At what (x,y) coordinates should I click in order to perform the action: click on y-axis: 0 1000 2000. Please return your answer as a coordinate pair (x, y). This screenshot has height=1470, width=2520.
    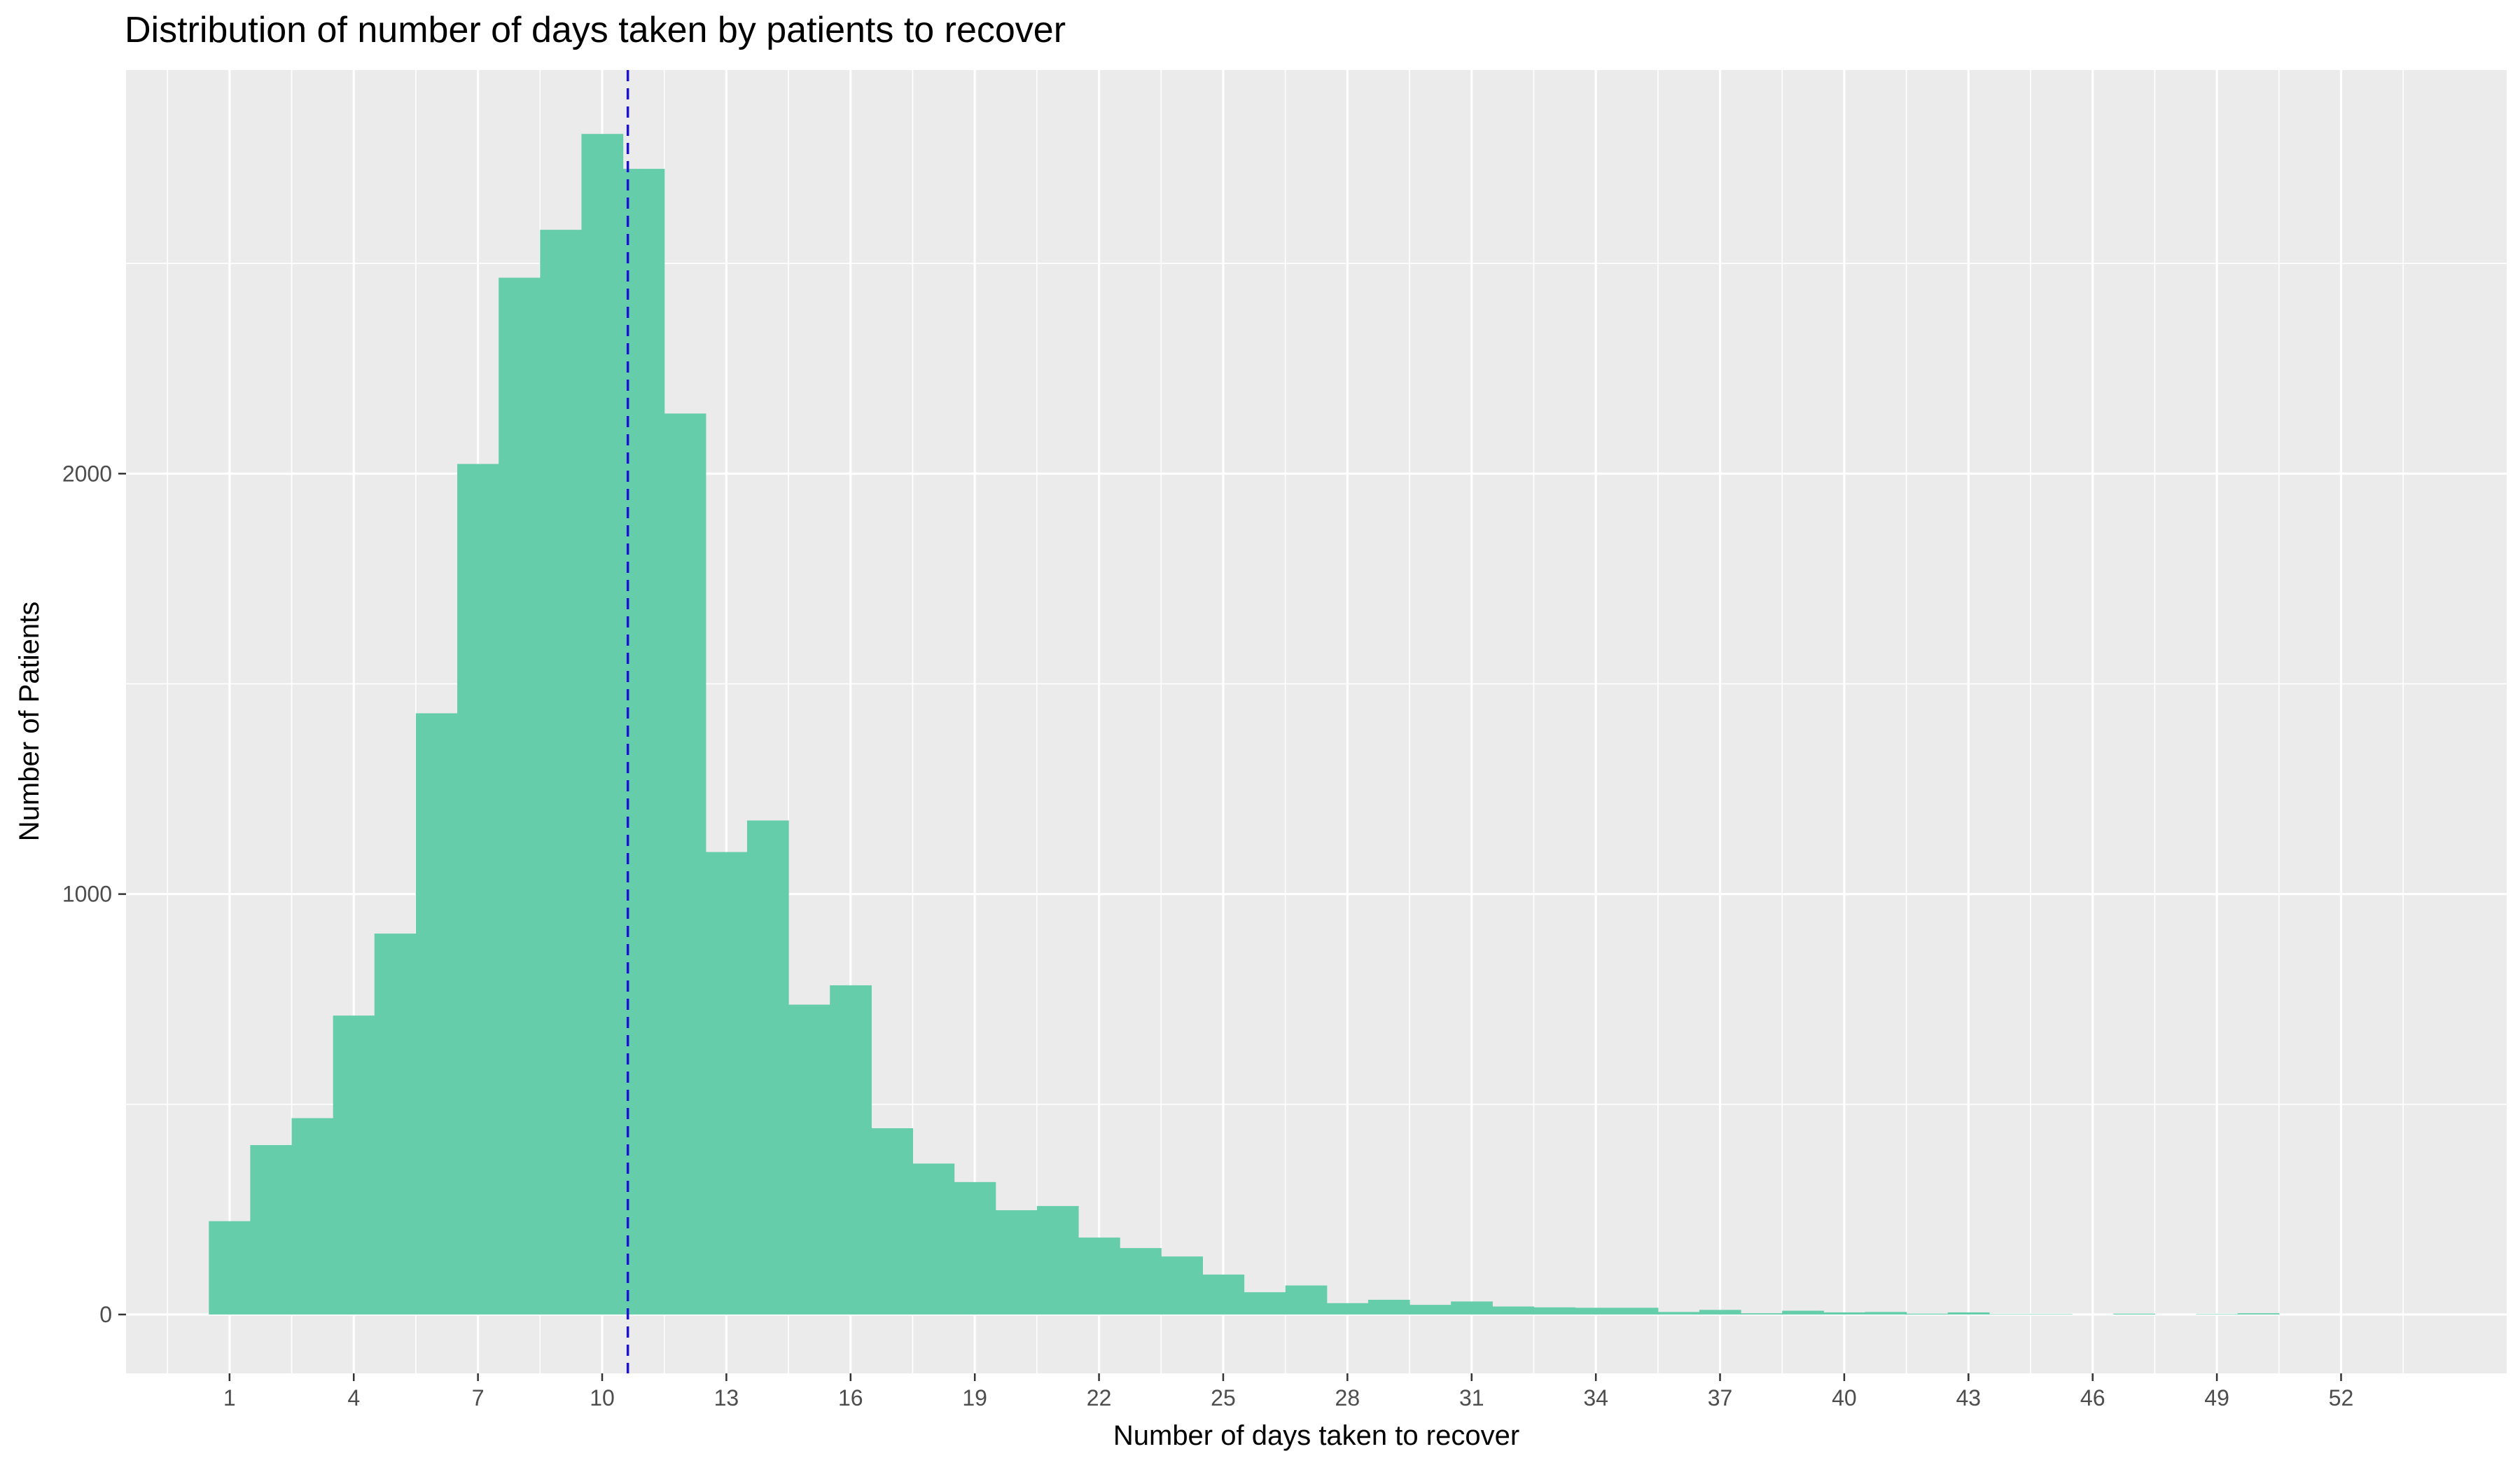
    Looking at the image, I should click on (94, 894).